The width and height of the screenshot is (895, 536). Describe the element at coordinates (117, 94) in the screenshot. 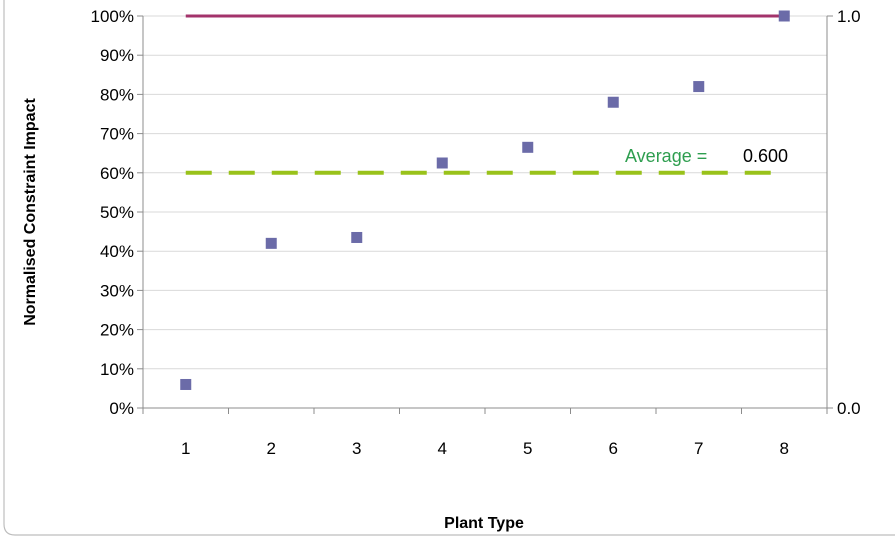

I see `y-tick-label: 80%` at that location.